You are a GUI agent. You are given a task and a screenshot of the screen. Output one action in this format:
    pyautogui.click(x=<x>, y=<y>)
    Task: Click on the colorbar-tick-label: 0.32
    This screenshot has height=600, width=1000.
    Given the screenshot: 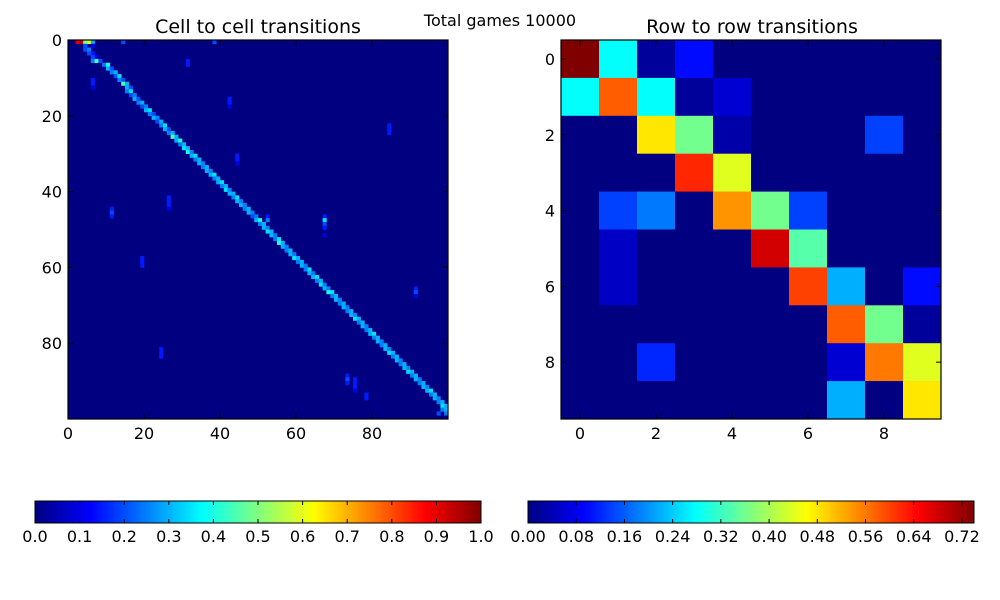 What is the action you would take?
    pyautogui.click(x=721, y=536)
    